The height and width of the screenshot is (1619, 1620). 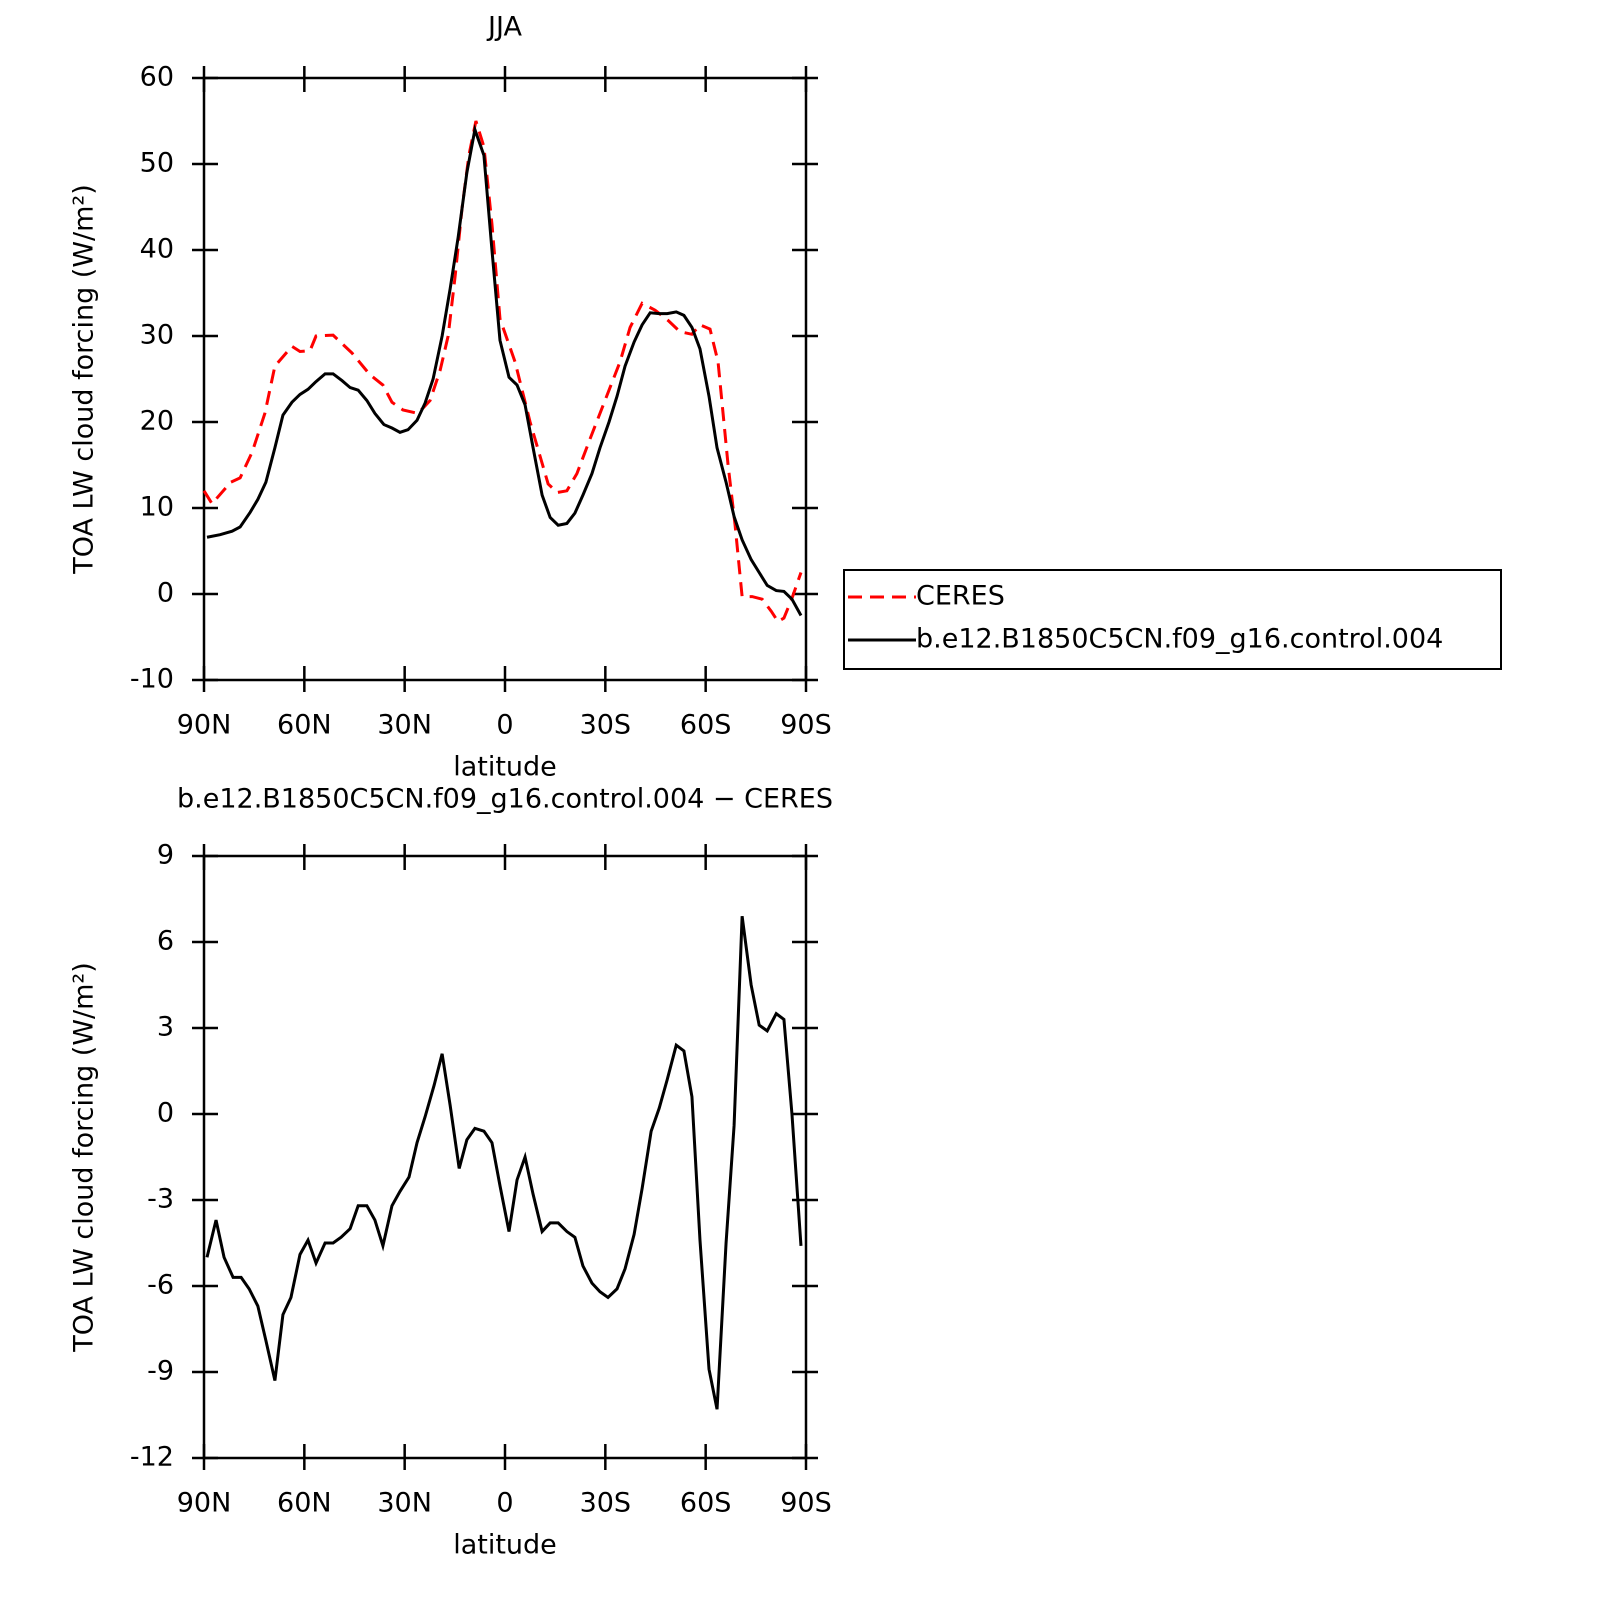 What do you see at coordinates (152, 1457) in the screenshot?
I see `y-tick-label: -12` at bounding box center [152, 1457].